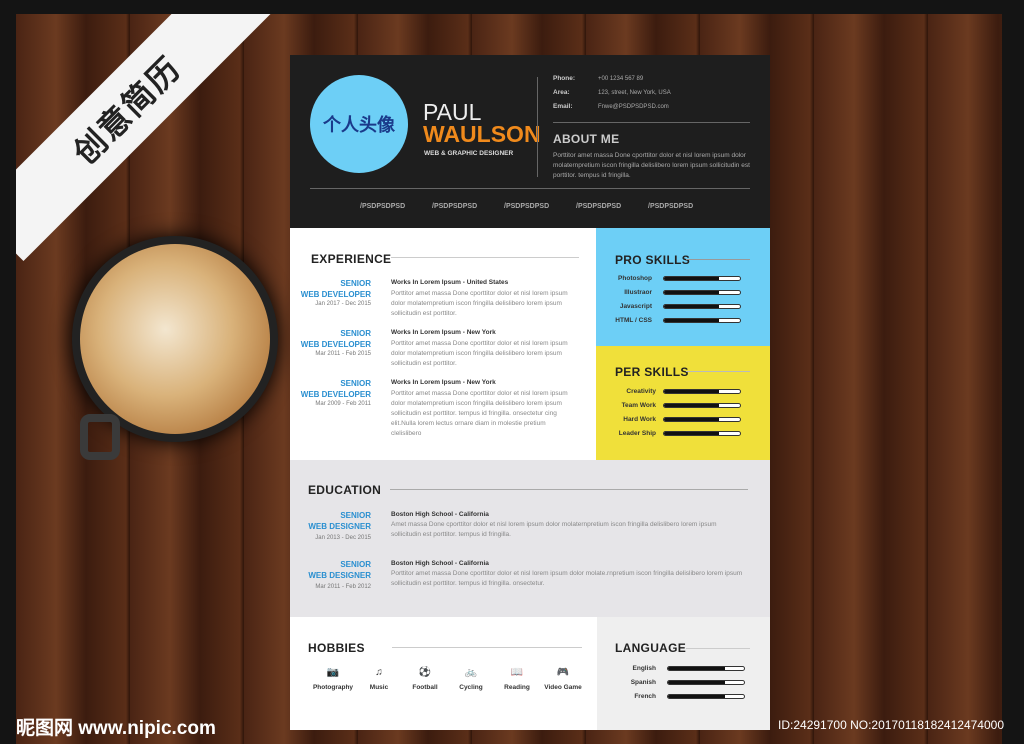 This screenshot has width=1024, height=744. Describe the element at coordinates (621, 79) in the screenshot. I see `contact-value: +00 1234 567 89` at that location.